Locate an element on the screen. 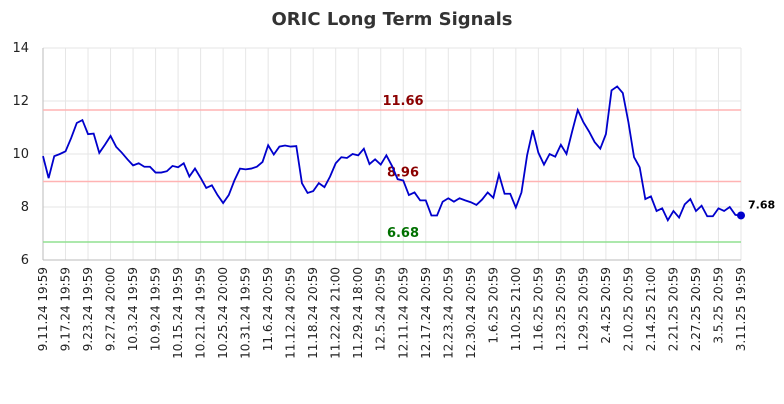 The height and width of the screenshot is (404, 784). y-tick-label: 10 is located at coordinates (20, 154).